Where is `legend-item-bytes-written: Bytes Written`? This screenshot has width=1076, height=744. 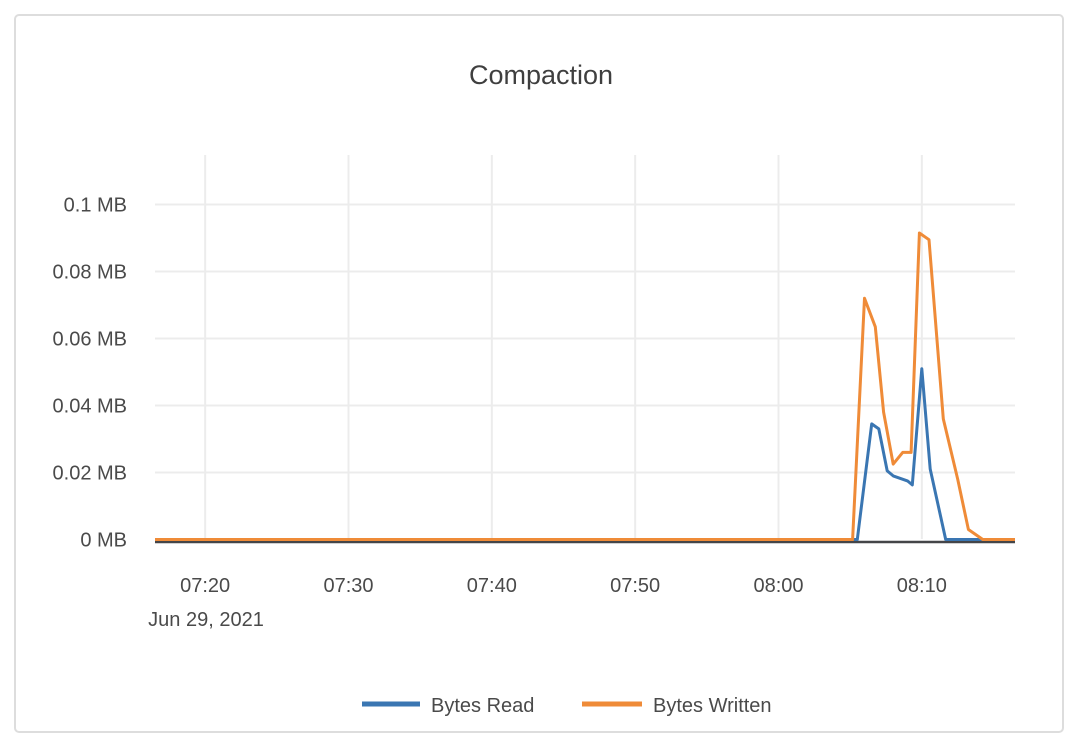 legend-item-bytes-written: Bytes Written is located at coordinates (677, 706).